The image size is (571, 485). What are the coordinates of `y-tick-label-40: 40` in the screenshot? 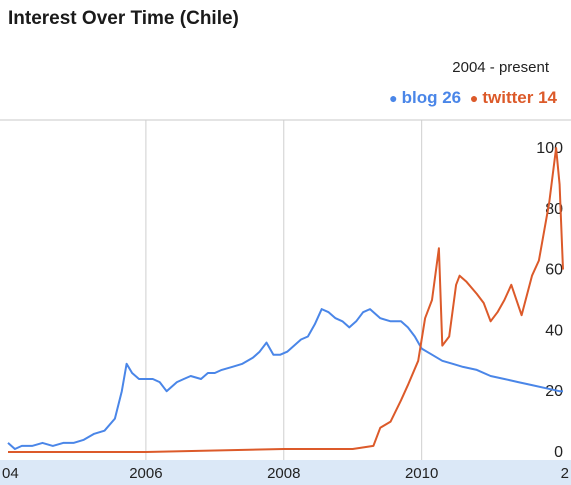 It's located at (554, 330).